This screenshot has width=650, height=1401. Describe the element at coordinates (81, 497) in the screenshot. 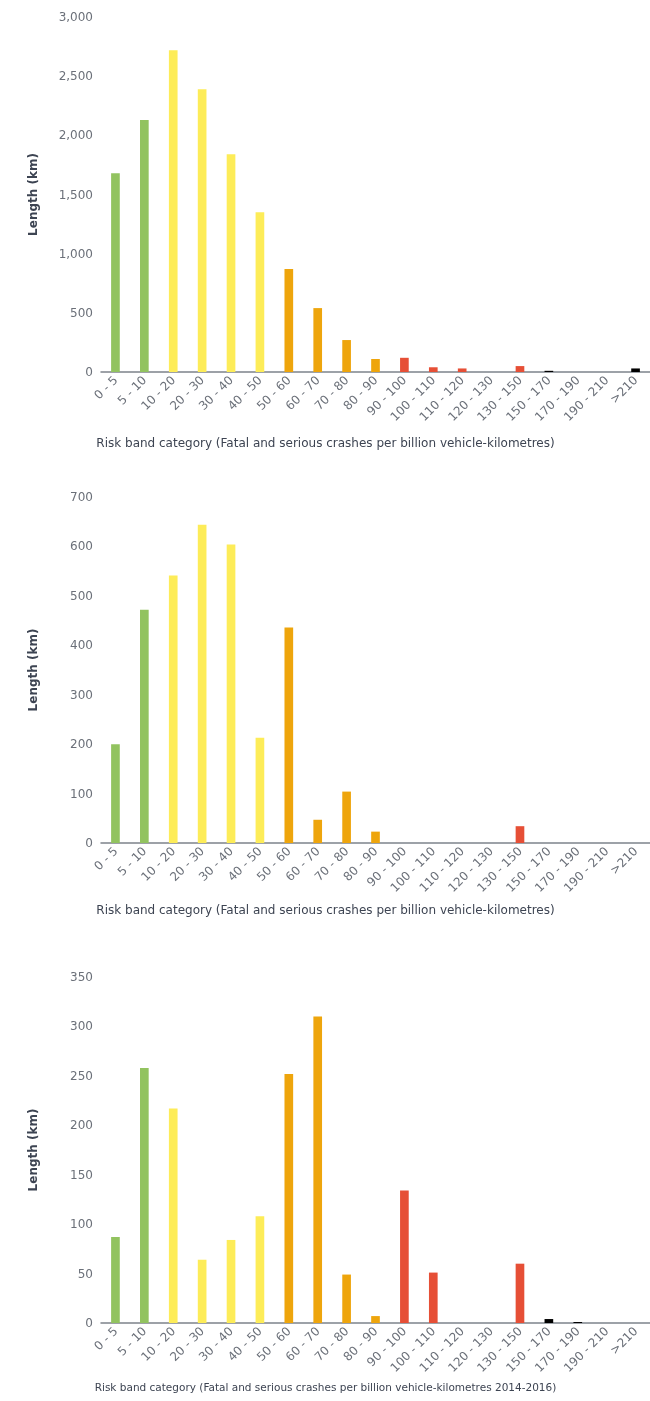

I see `y-tick-label: 700` at that location.